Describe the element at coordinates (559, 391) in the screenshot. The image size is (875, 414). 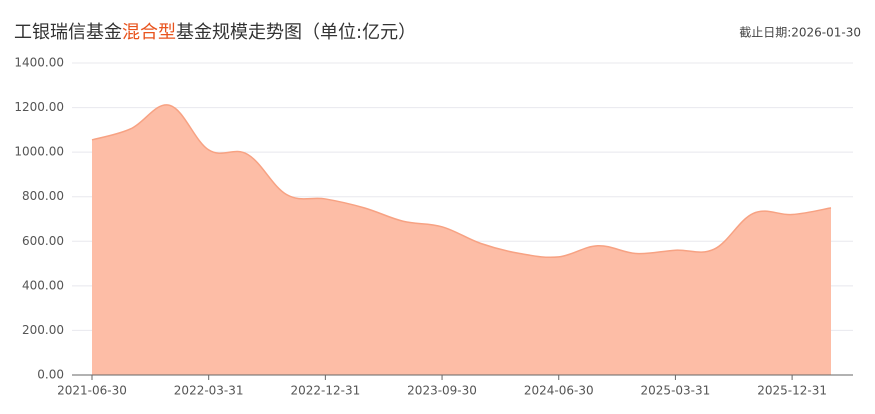
I see `x-tick-label: 2024-06-30` at that location.